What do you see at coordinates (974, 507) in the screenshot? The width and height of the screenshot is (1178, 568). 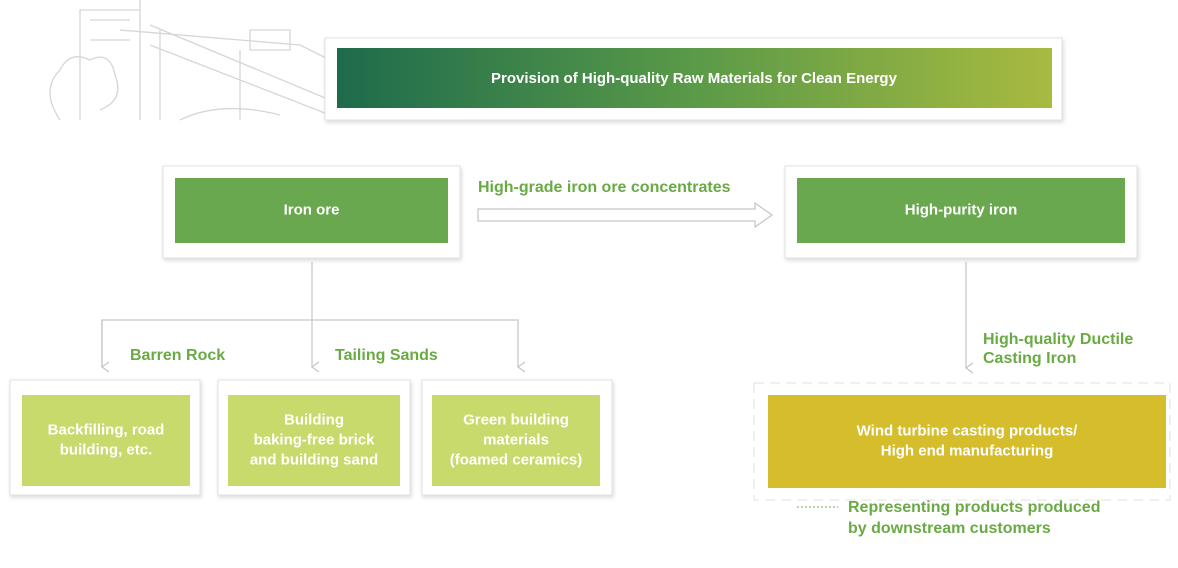 I see `legend-label: Representing products produced` at bounding box center [974, 507].